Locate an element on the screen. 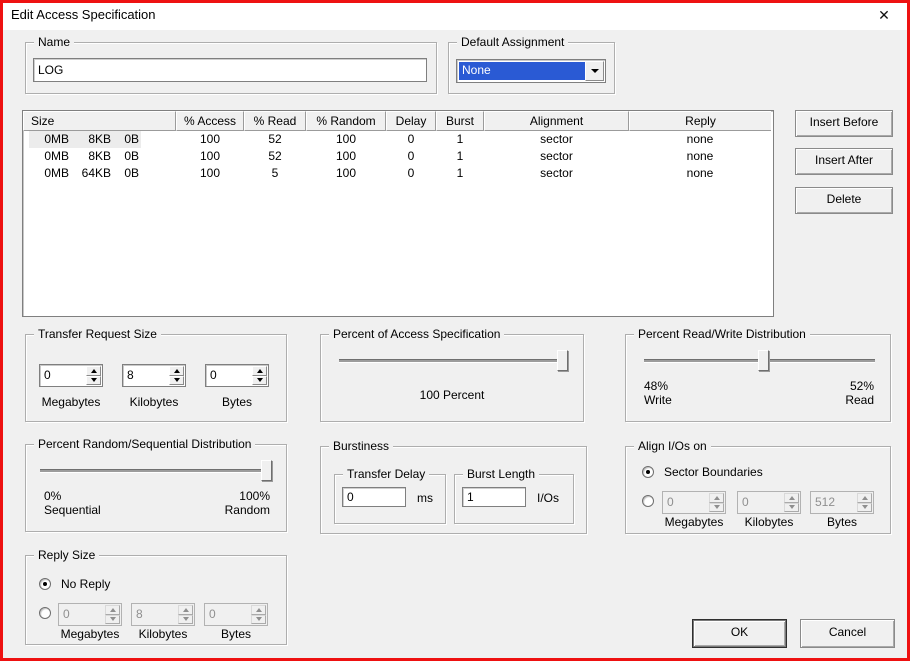 This screenshot has width=910, height=661. ms-unit-label: ms is located at coordinates (425, 498).